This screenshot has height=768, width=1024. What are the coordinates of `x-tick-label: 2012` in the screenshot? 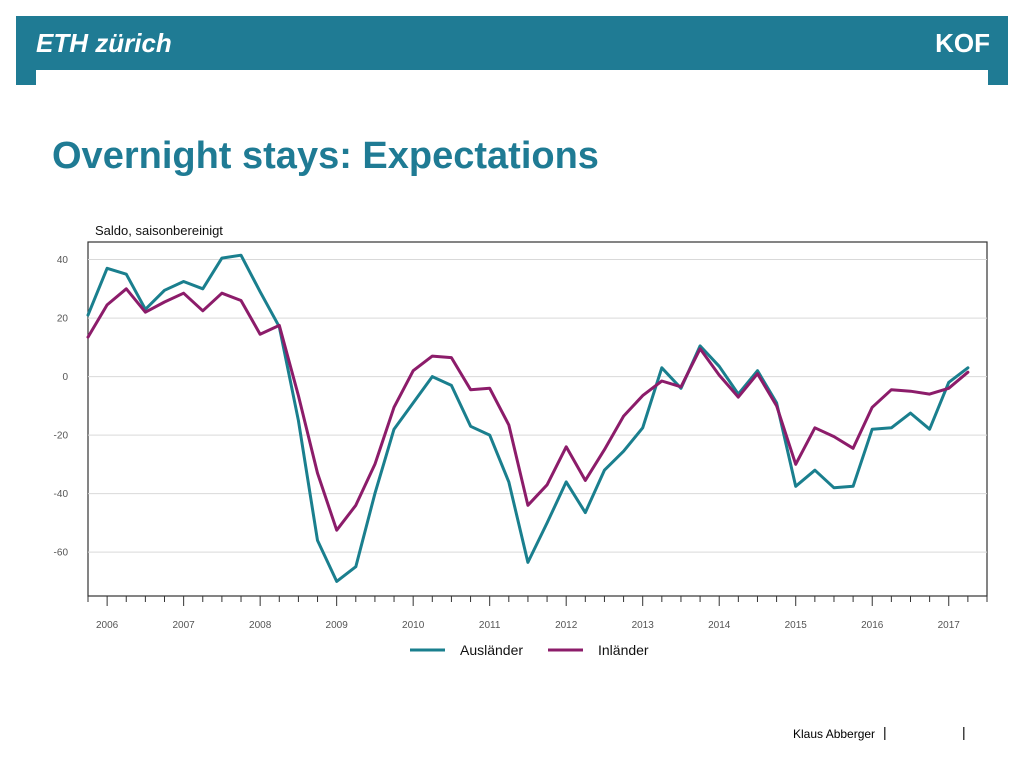 It's located at (566, 625).